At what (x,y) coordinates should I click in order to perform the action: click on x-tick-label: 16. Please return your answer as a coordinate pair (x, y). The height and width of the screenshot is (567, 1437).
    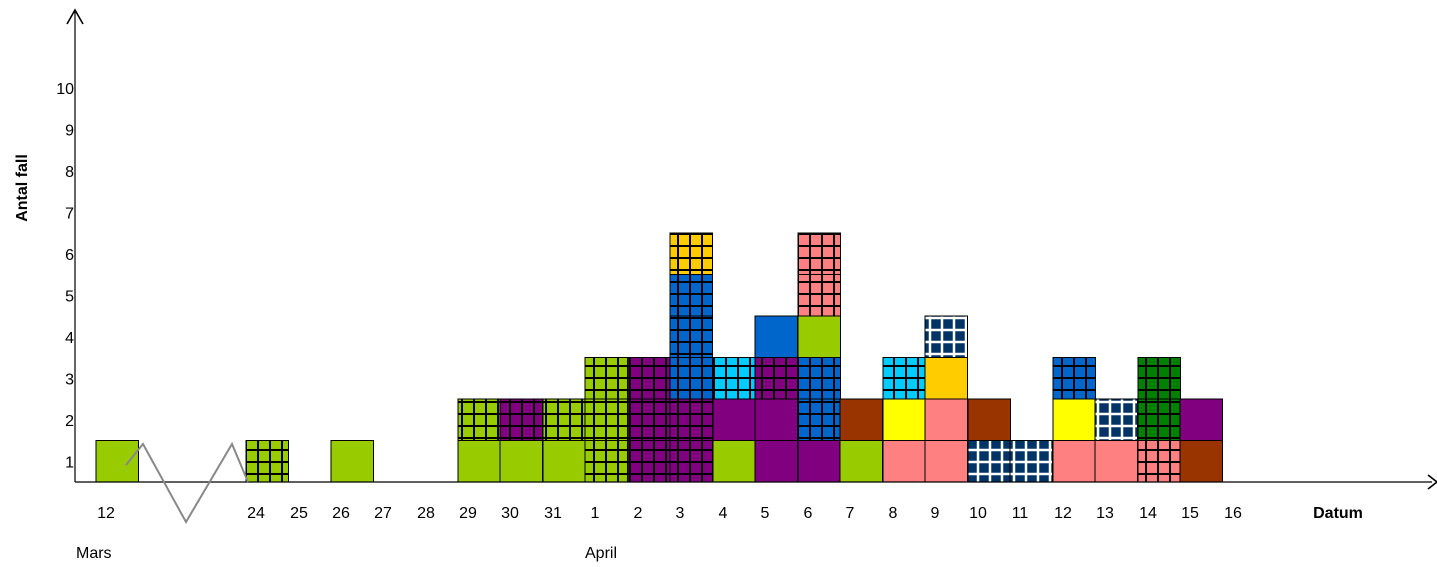
    Looking at the image, I should click on (1233, 513).